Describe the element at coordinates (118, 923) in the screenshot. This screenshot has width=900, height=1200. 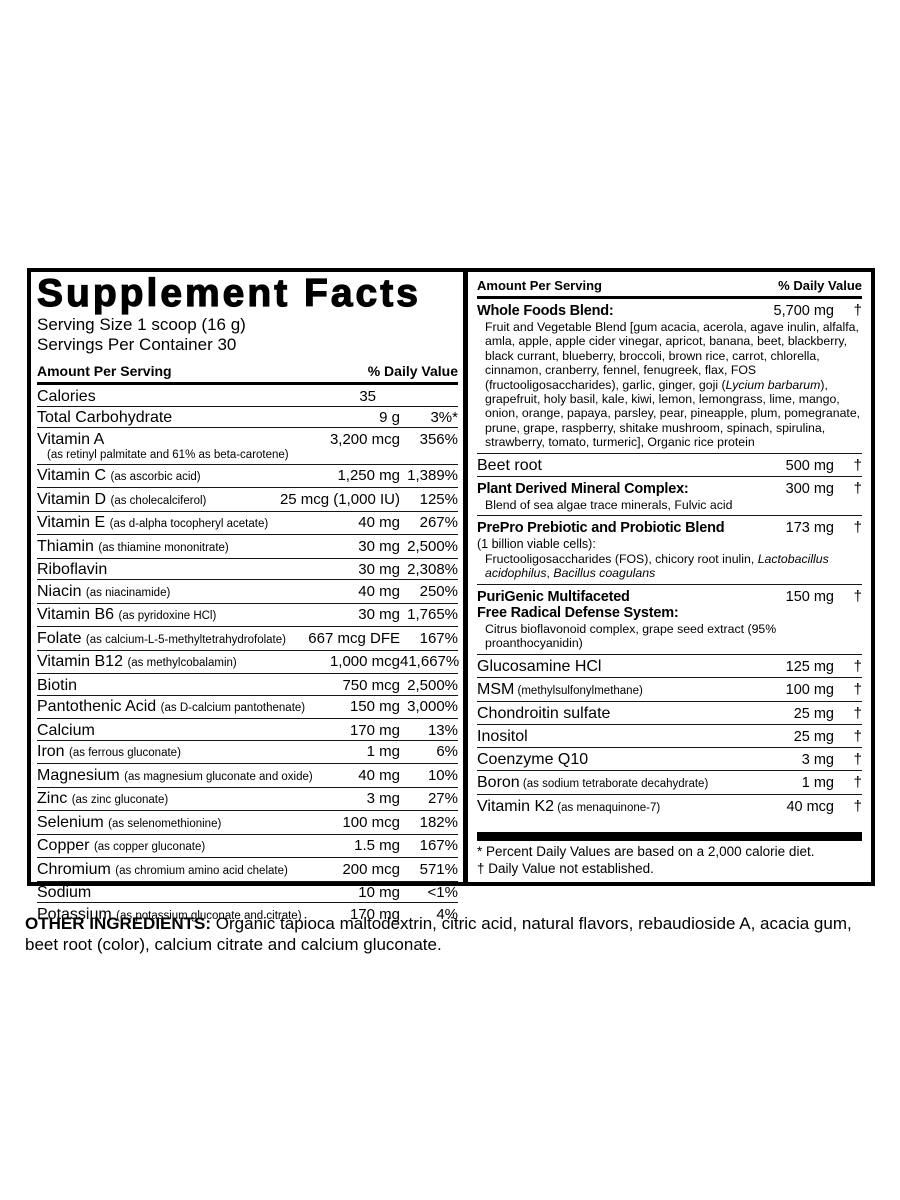
I see `other-ingredients-label: OTHER INGREDIENTS:` at that location.